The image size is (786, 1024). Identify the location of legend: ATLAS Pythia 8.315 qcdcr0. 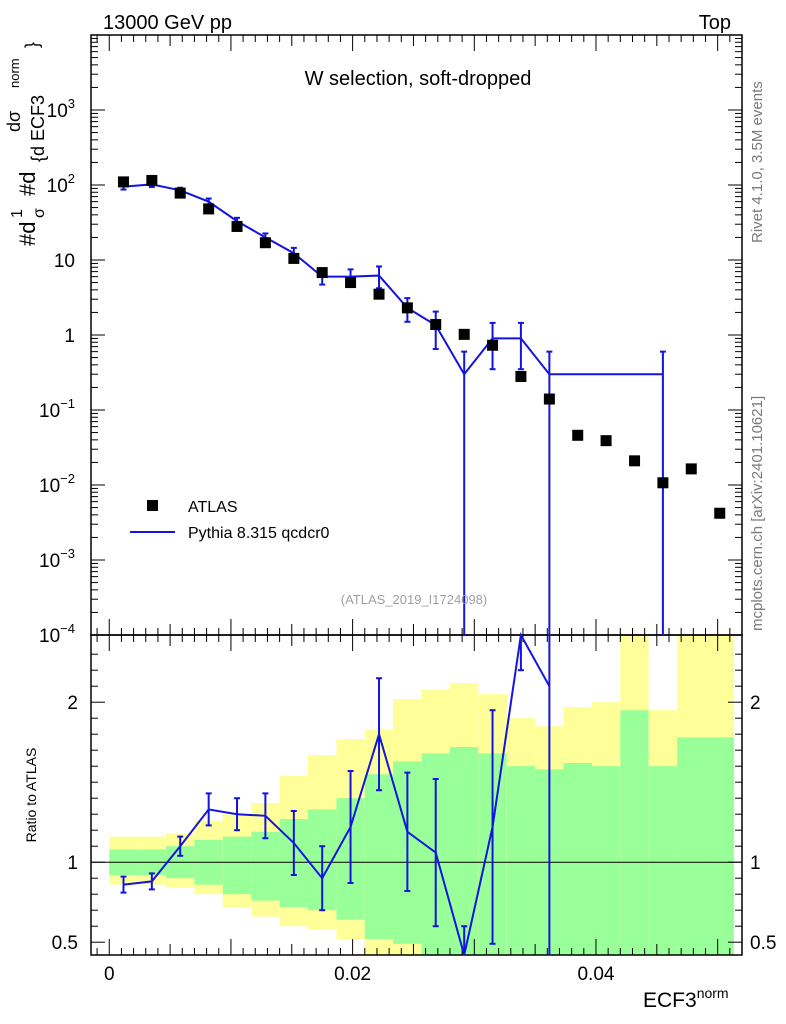
(230, 520).